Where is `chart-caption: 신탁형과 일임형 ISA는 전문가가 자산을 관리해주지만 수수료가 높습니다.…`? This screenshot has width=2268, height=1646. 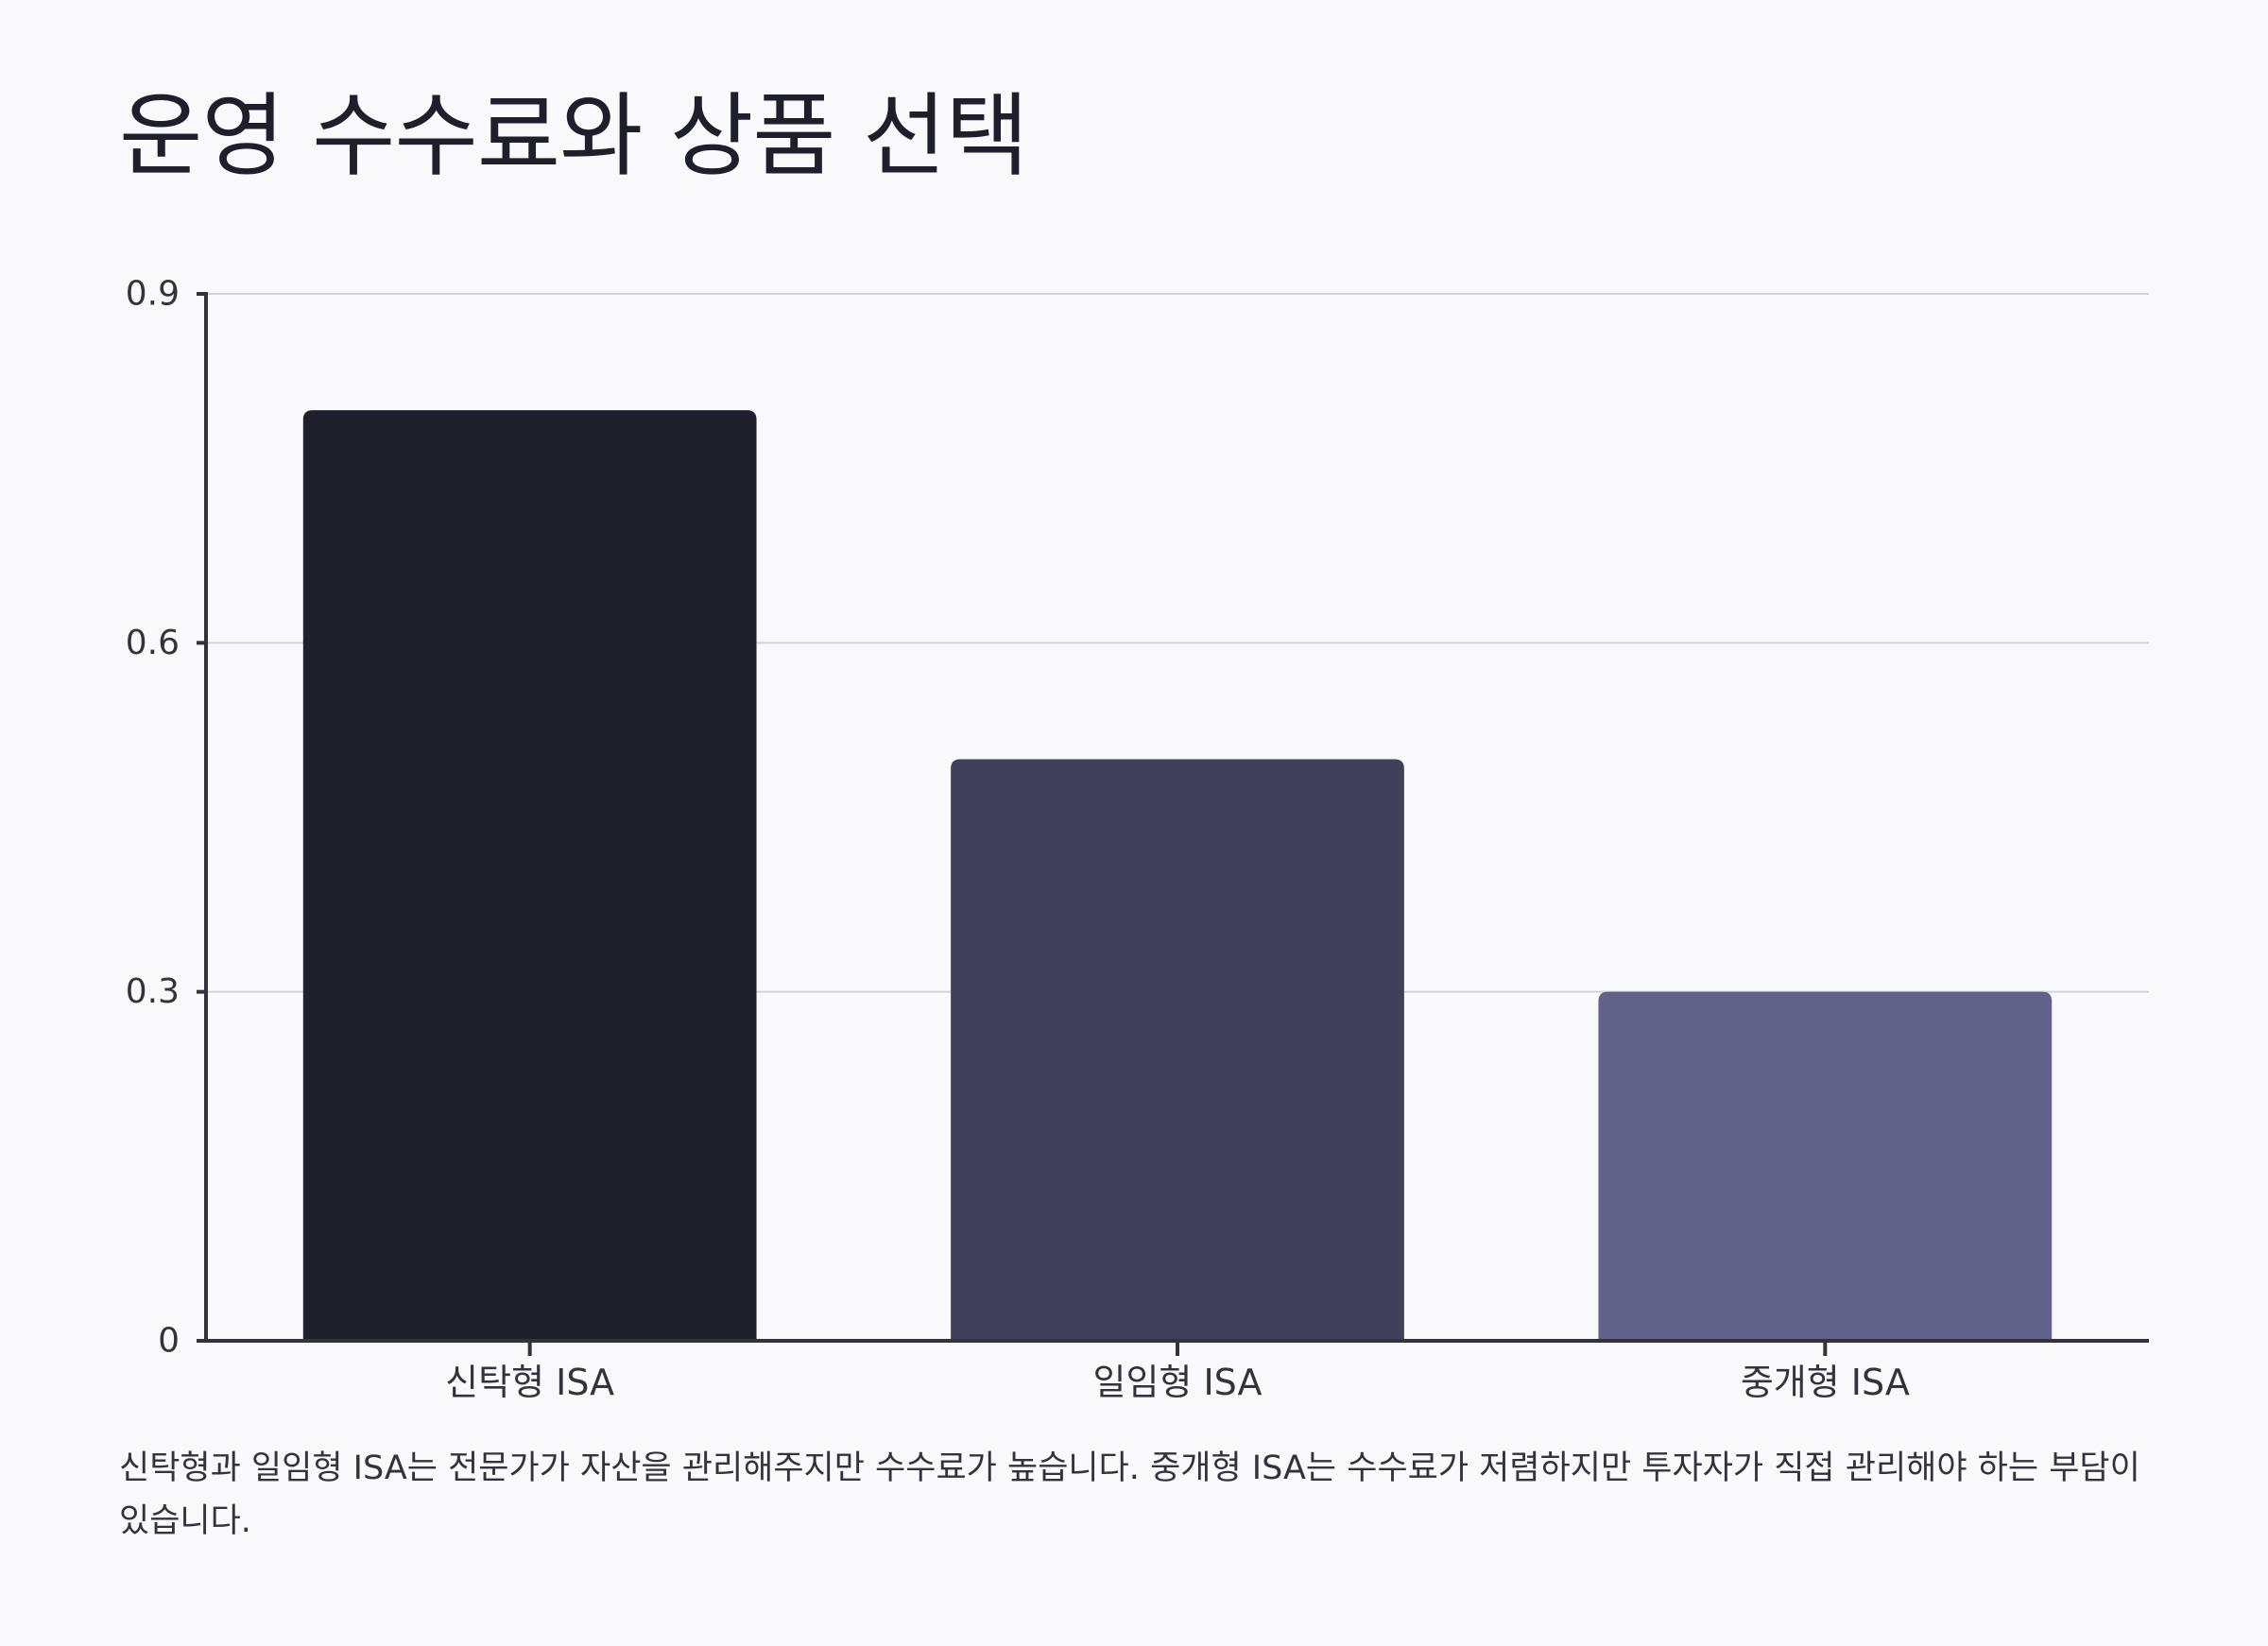
chart-caption: 신탁형과 일임형 ISA는 전문가가 자산을 관리해주지만 수수료가 높습니다.… is located at coordinates (1129, 1494).